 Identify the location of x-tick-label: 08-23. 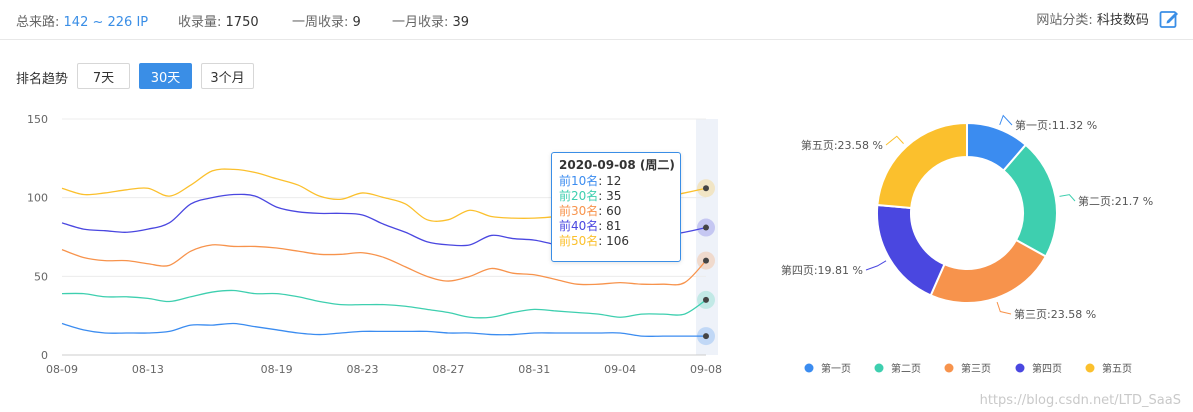
(363, 369).